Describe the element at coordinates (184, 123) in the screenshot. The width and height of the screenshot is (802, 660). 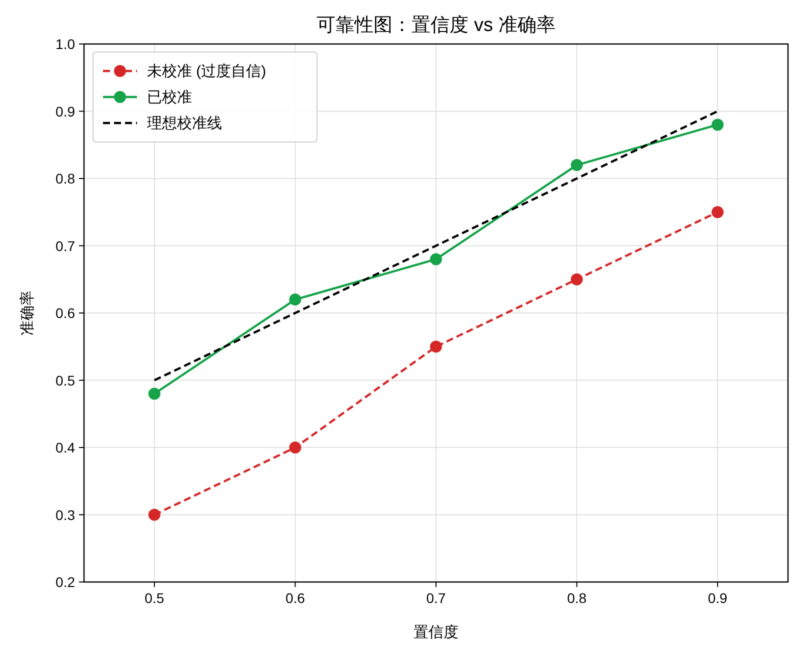
I see `legend-label: 理想校准线` at that location.